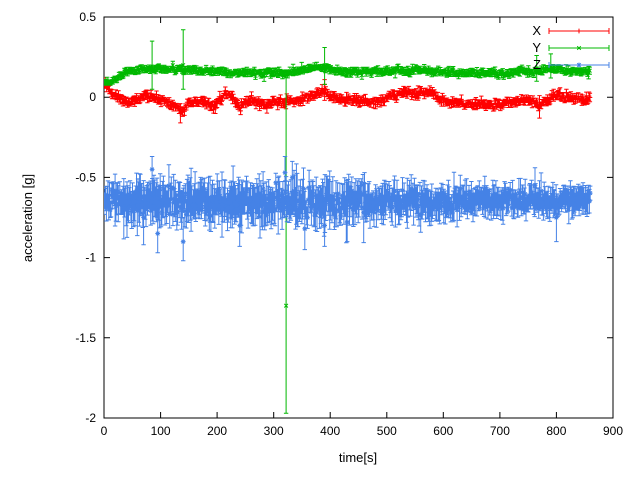 The height and width of the screenshot is (480, 640). I want to click on x-tick-label: 300, so click(274, 431).